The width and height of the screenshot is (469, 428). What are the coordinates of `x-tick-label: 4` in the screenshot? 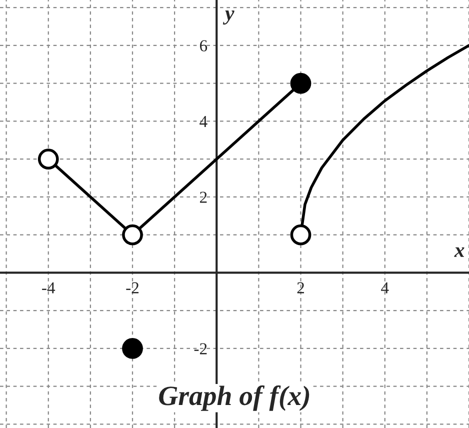 It's located at (385, 288).